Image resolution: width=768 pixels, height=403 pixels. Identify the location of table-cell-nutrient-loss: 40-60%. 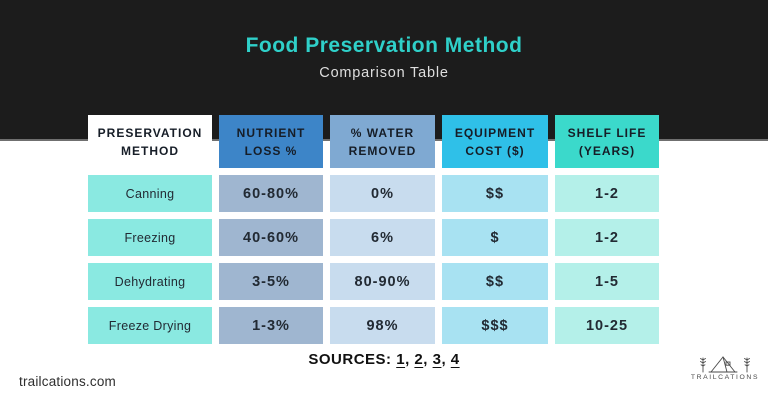
(271, 237).